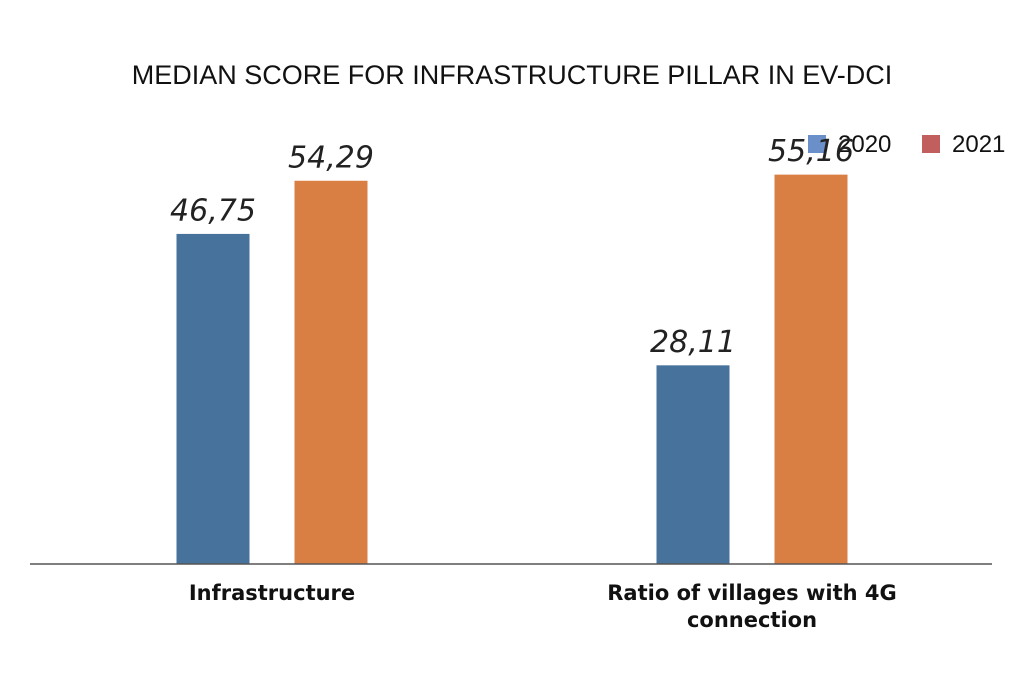 The width and height of the screenshot is (1024, 696). I want to click on value-label-2021-2: 55,16, so click(811, 151).